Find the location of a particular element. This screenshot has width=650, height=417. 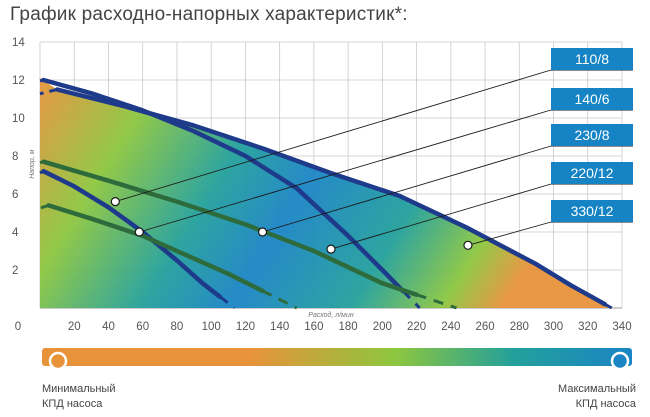

x-tick-label: 80 is located at coordinates (177, 327).